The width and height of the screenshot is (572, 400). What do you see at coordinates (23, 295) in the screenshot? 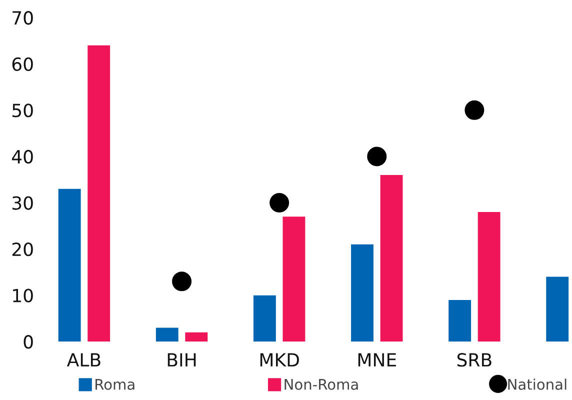
I see `y-tick-label: 10` at bounding box center [23, 295].